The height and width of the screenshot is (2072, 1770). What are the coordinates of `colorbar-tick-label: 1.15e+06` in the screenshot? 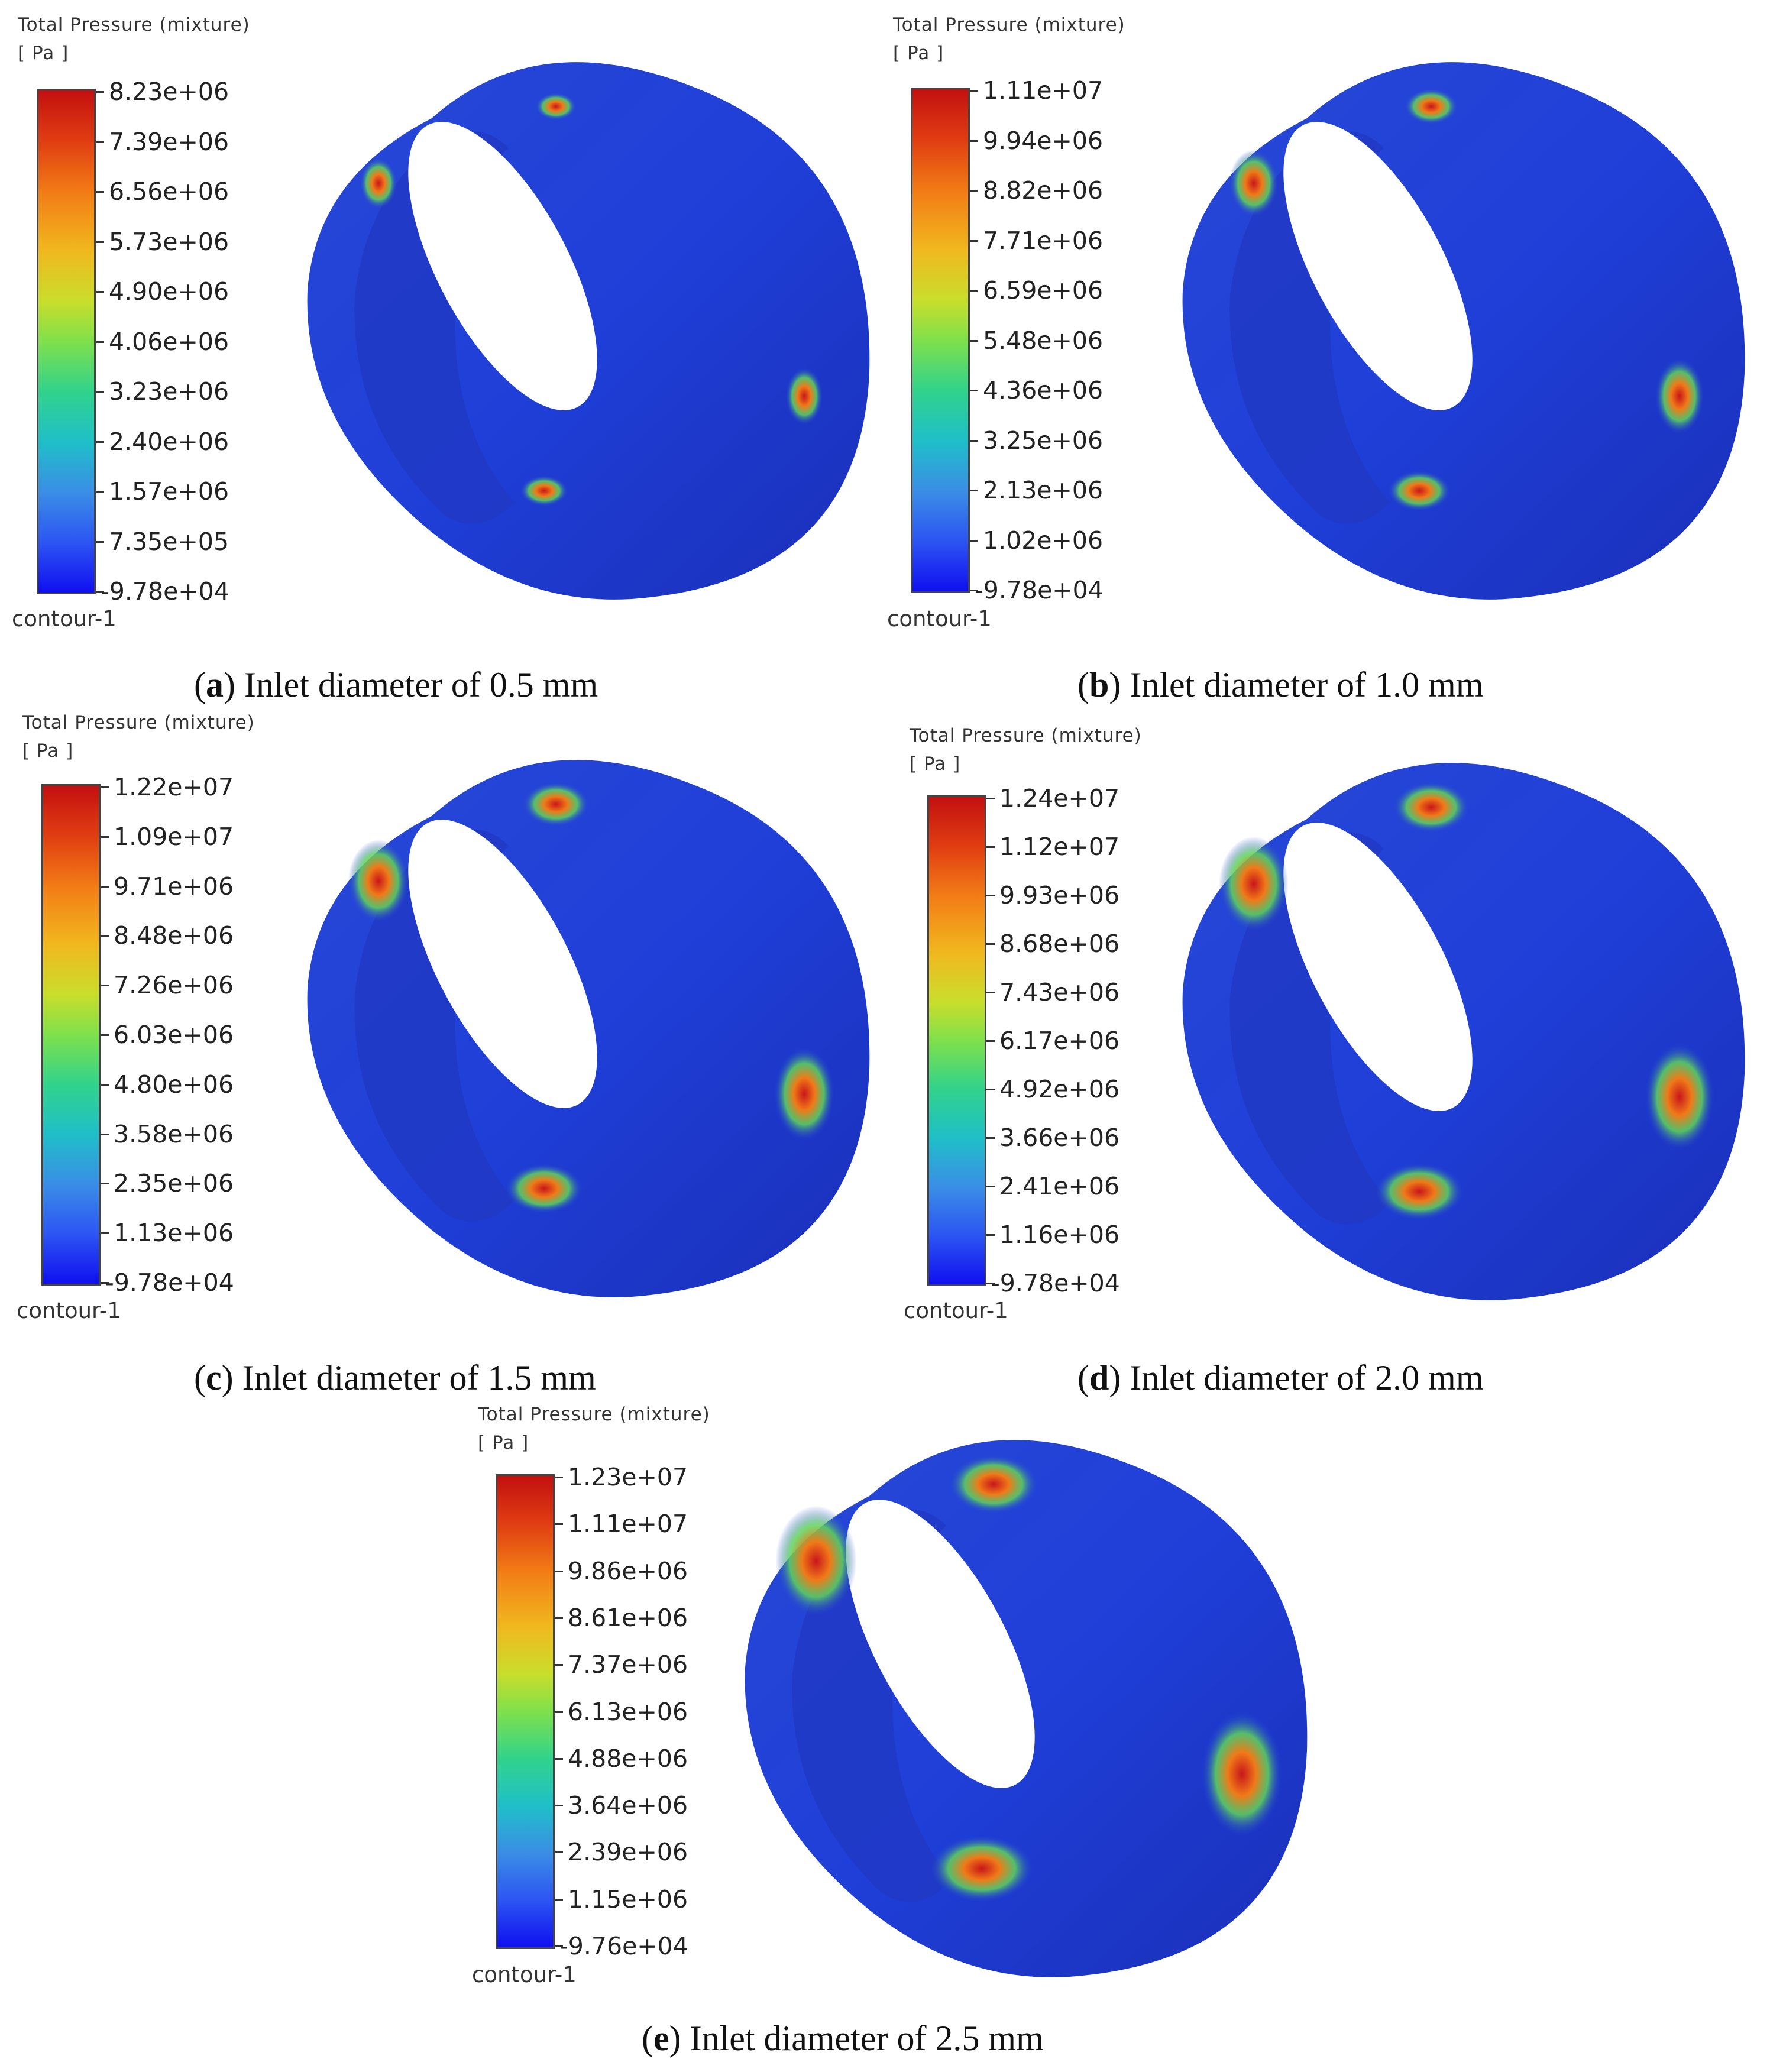 It's located at (628, 1899).